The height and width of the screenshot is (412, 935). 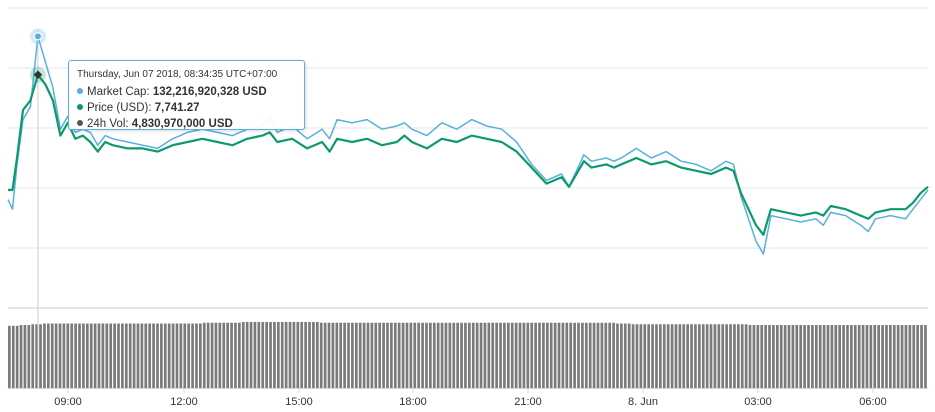 I want to click on tooltip-volume-value: 4,830,970,000 USD, so click(x=182, y=124).